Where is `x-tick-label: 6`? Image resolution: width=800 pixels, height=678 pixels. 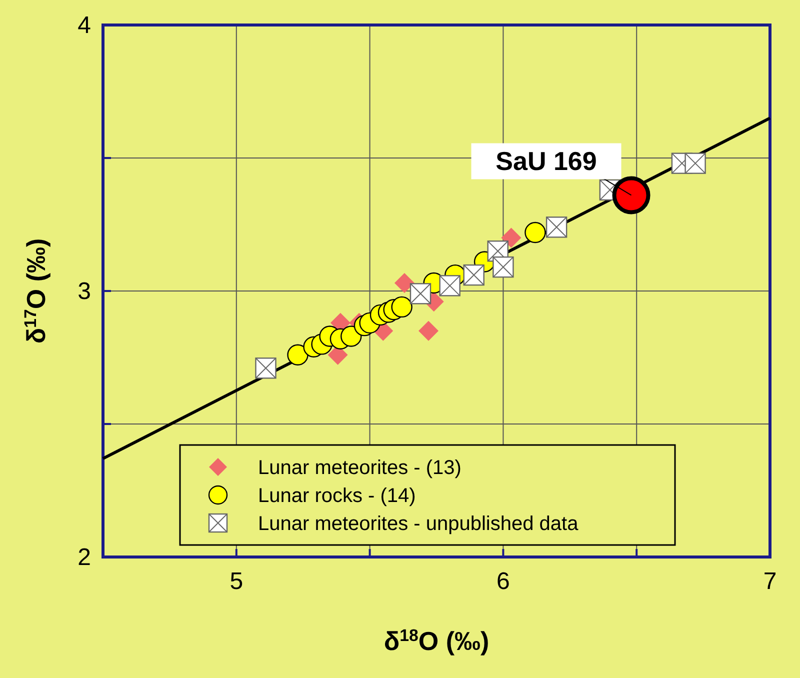
x-tick-label: 6 is located at coordinates (503, 581).